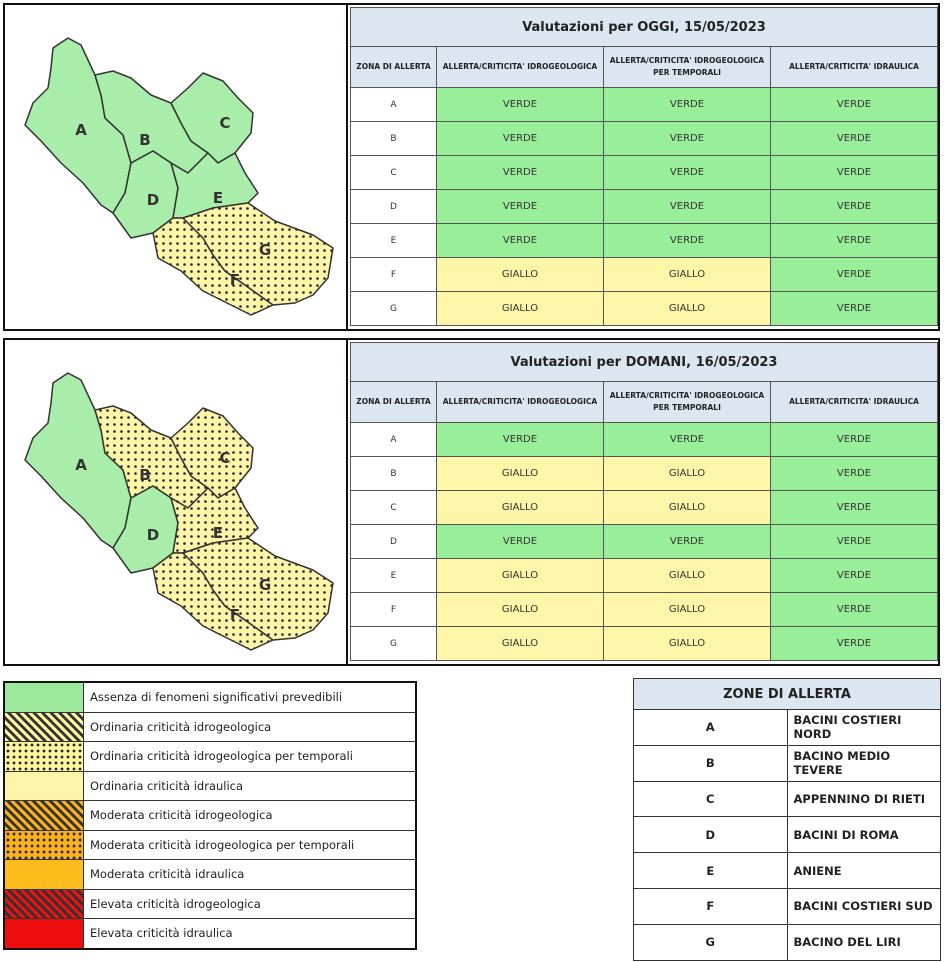  What do you see at coordinates (710, 942) in the screenshot?
I see `zone-key: G` at bounding box center [710, 942].